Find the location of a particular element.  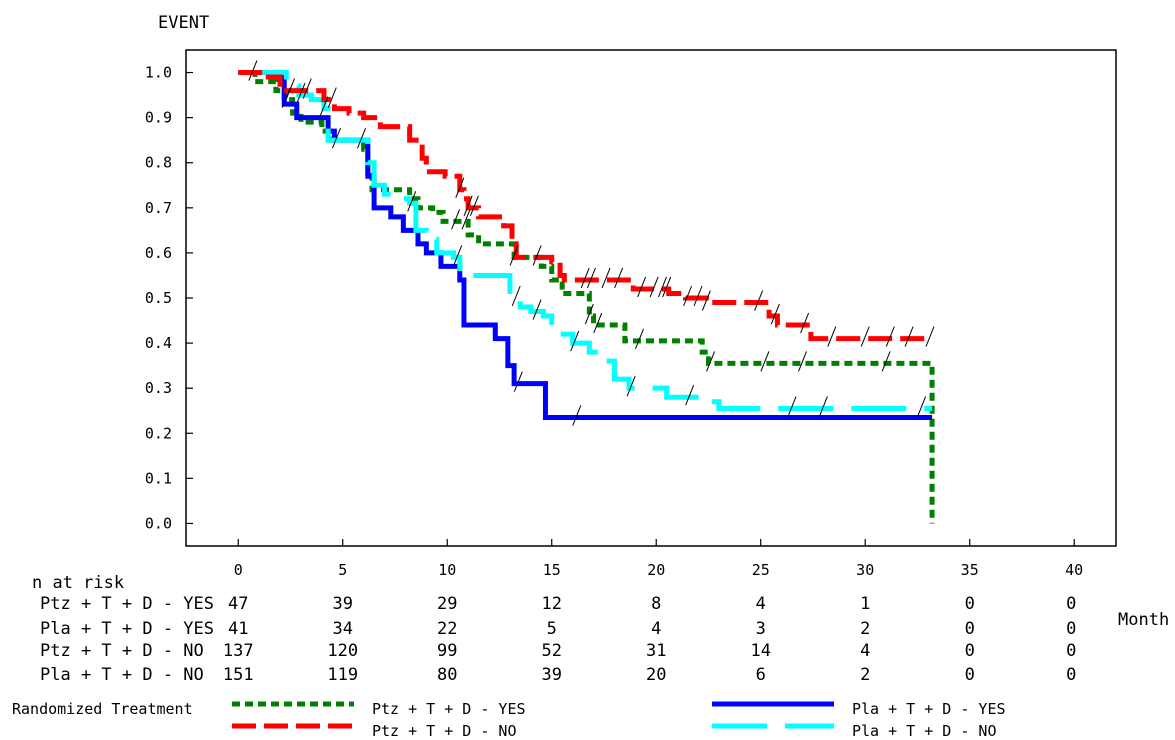

y-tick-label: 0.1 is located at coordinates (158, 478).